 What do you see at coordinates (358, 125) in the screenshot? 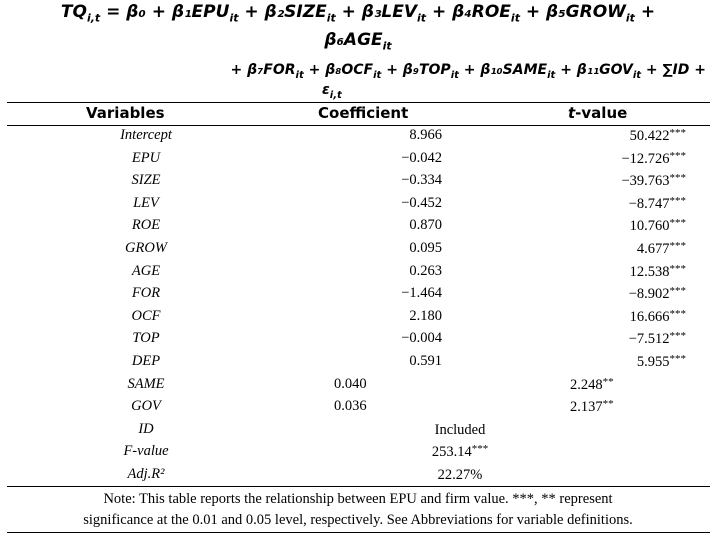
I see `header-rule-bottom` at bounding box center [358, 125].